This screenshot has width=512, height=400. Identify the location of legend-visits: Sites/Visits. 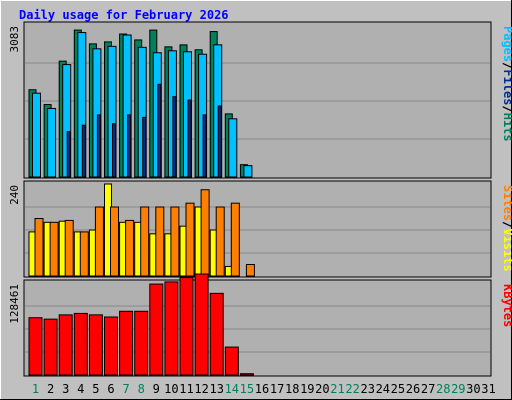
(506, 228).